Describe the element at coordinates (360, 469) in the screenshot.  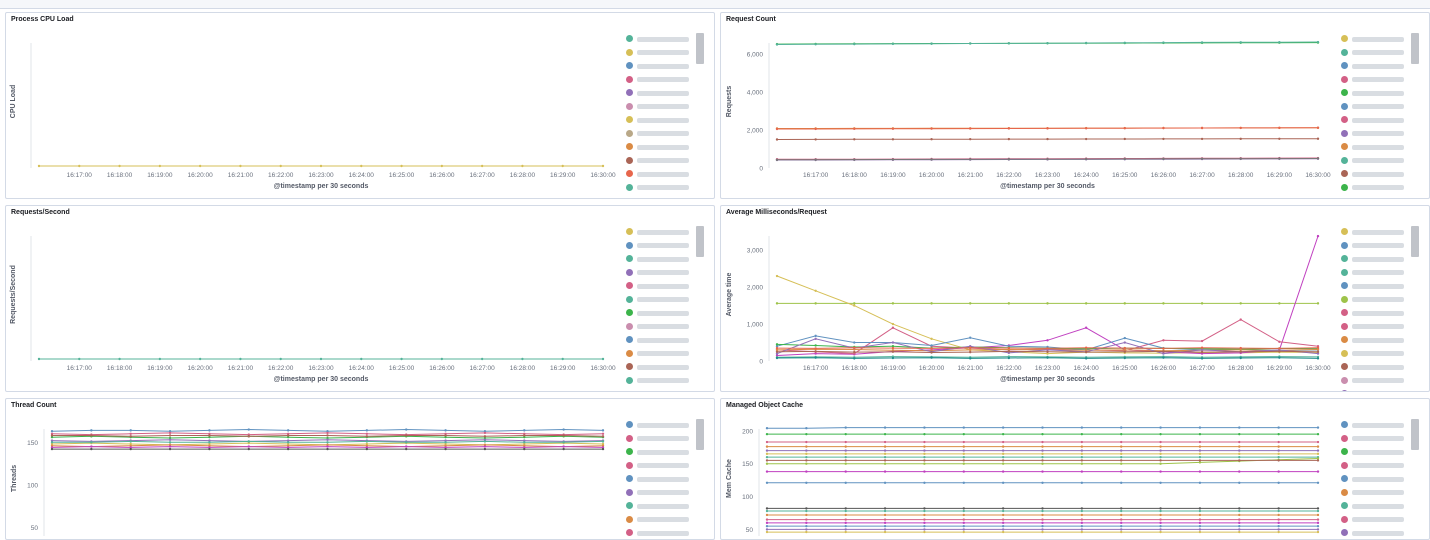
I see `panel-thread-count: Thread Count 50 100 150 Threads` at that location.